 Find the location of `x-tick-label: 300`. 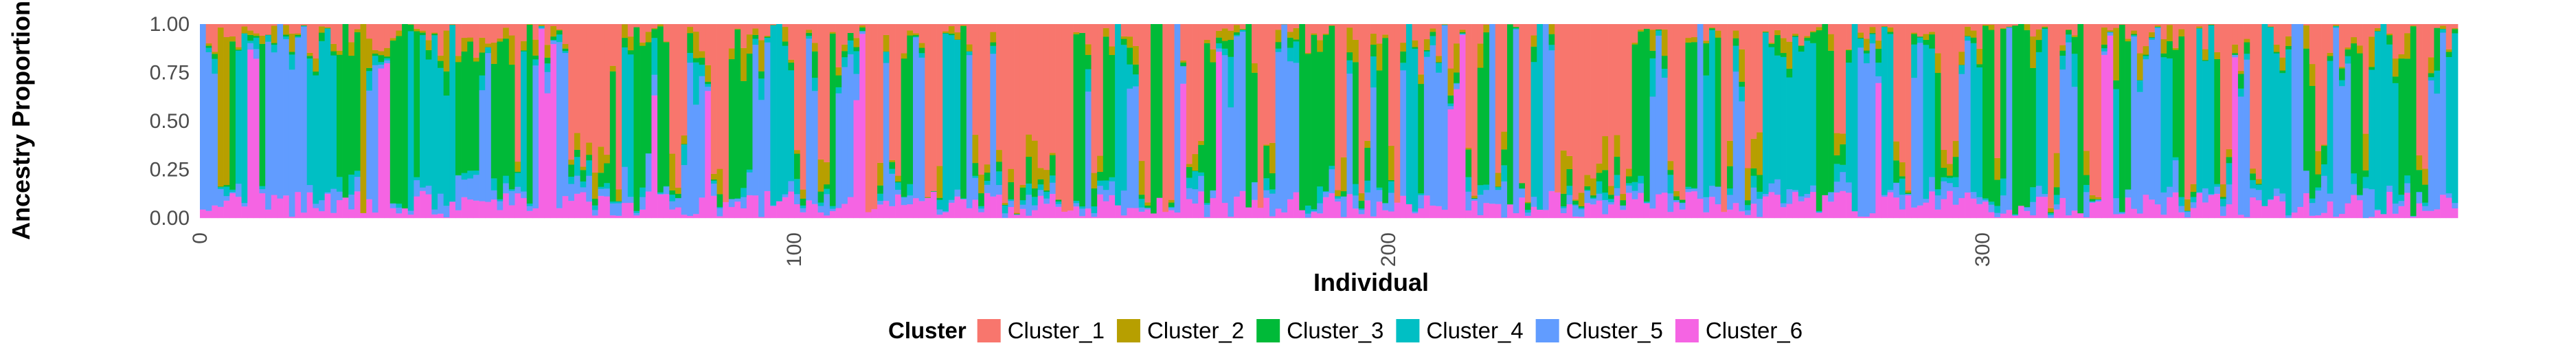

x-tick-label: 300 is located at coordinates (1982, 249).